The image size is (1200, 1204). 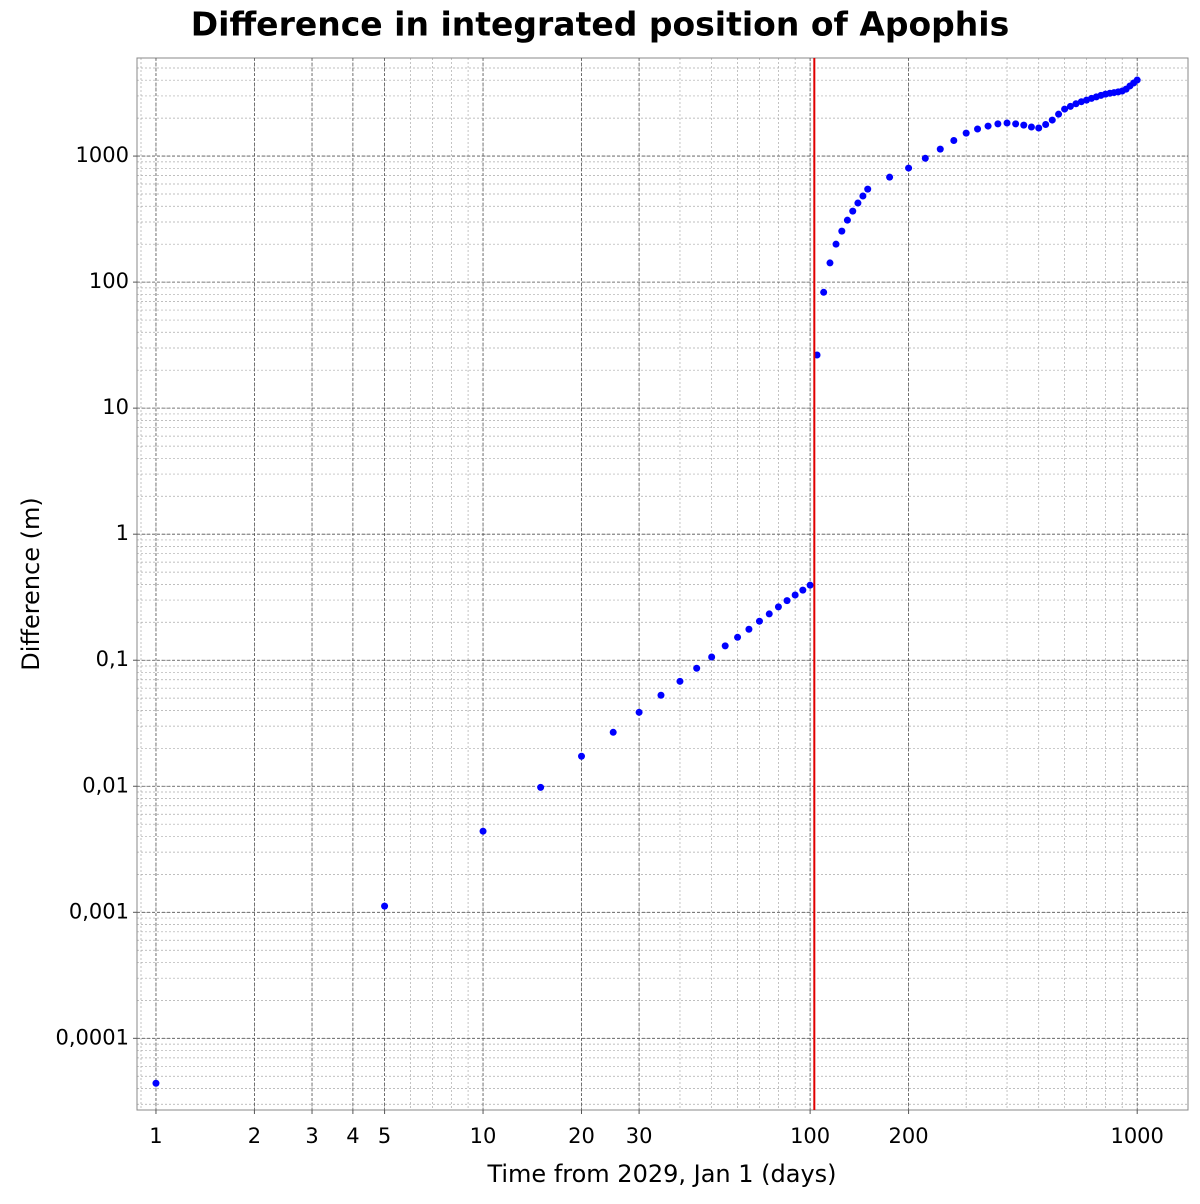 What do you see at coordinates (483, 1136) in the screenshot?
I see `x-tick-label: 10` at bounding box center [483, 1136].